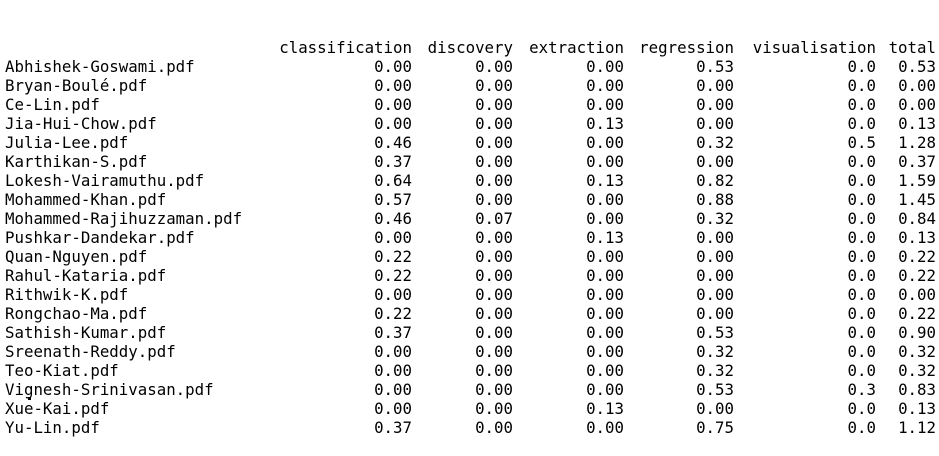 The height and width of the screenshot is (456, 939). I want to click on table-row: Rongchao-Ma.pdf0.220.000.000.000.00.22, so click(470, 313).